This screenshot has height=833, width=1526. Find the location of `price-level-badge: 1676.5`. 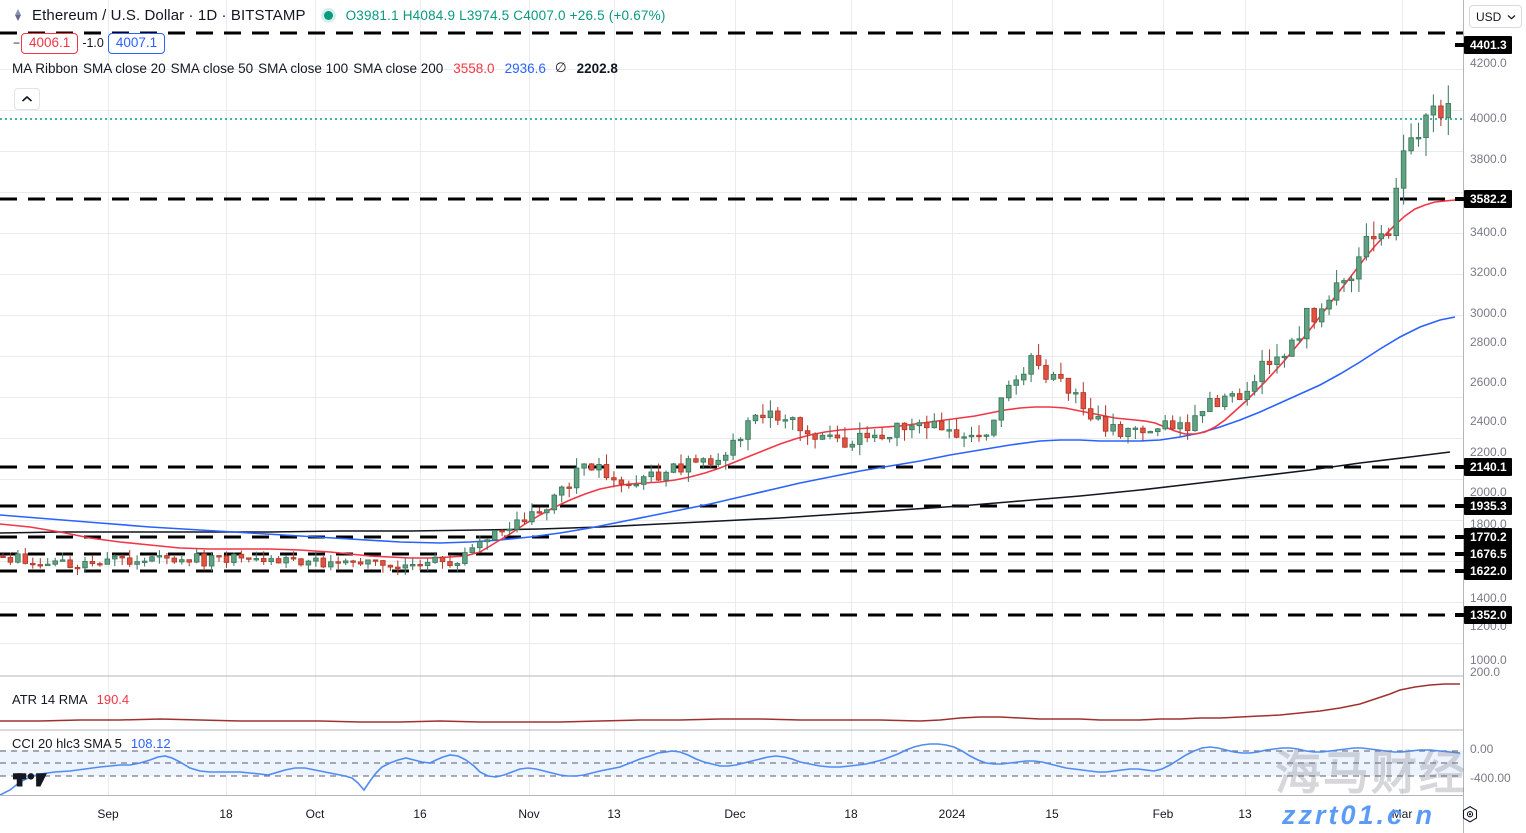

price-level-badge: 1676.5 is located at coordinates (1483, 554).